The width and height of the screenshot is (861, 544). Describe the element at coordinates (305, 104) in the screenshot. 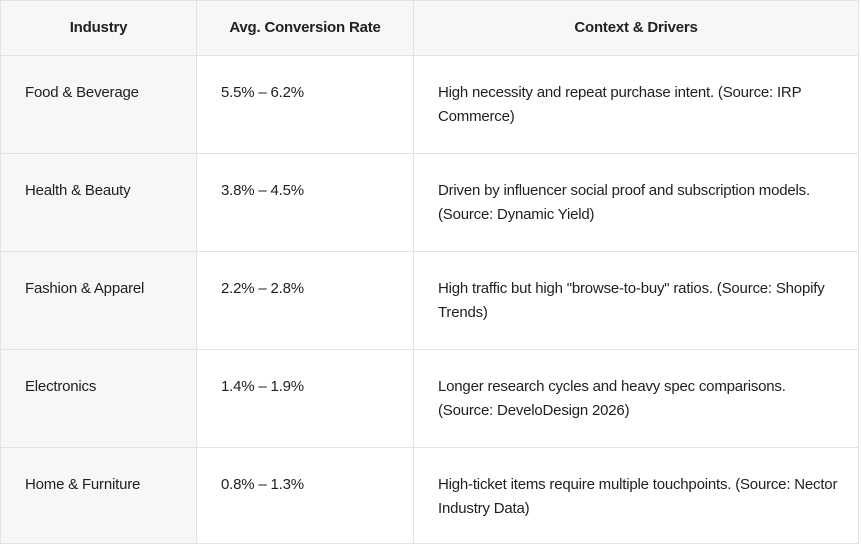

I see `conversion-rate-cell: 5.5% – 6.2%` at that location.